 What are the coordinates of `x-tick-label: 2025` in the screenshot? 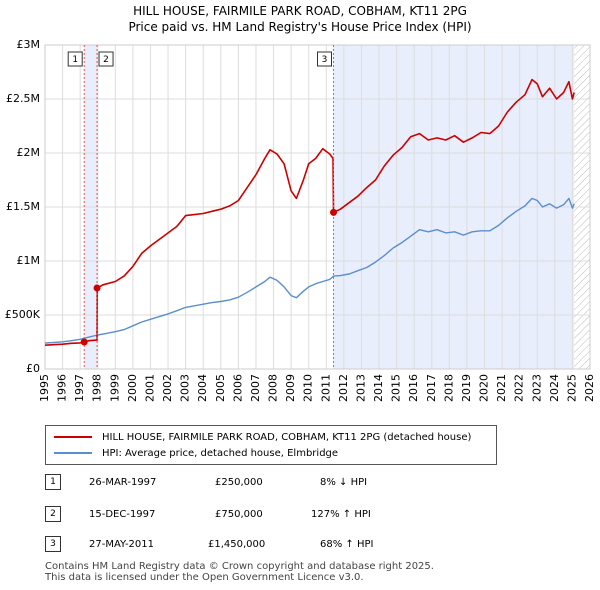 It's located at (571, 388).